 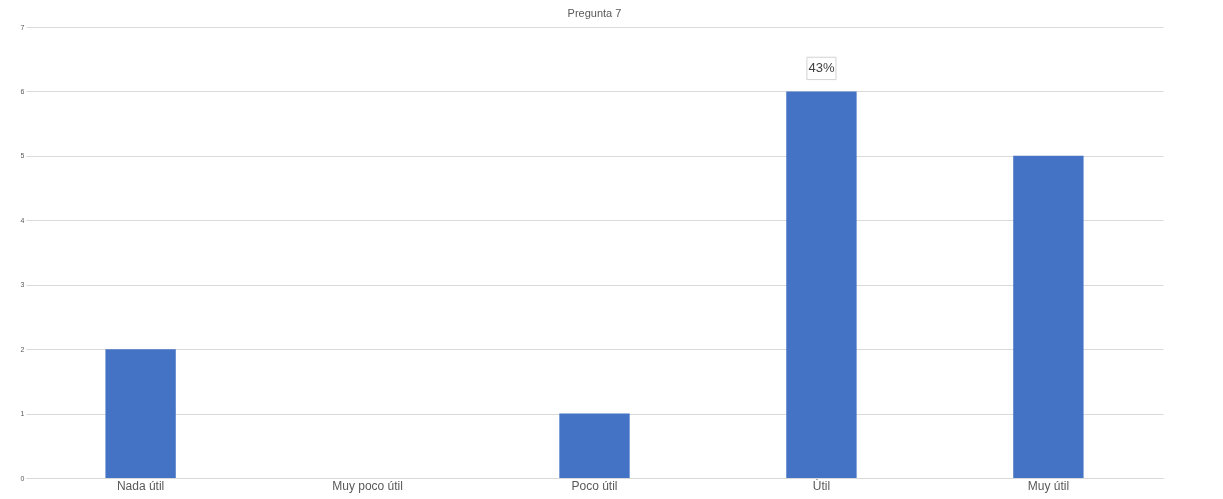 What do you see at coordinates (140, 485) in the screenshot?
I see `x-tick-label: Nada útil` at bounding box center [140, 485].